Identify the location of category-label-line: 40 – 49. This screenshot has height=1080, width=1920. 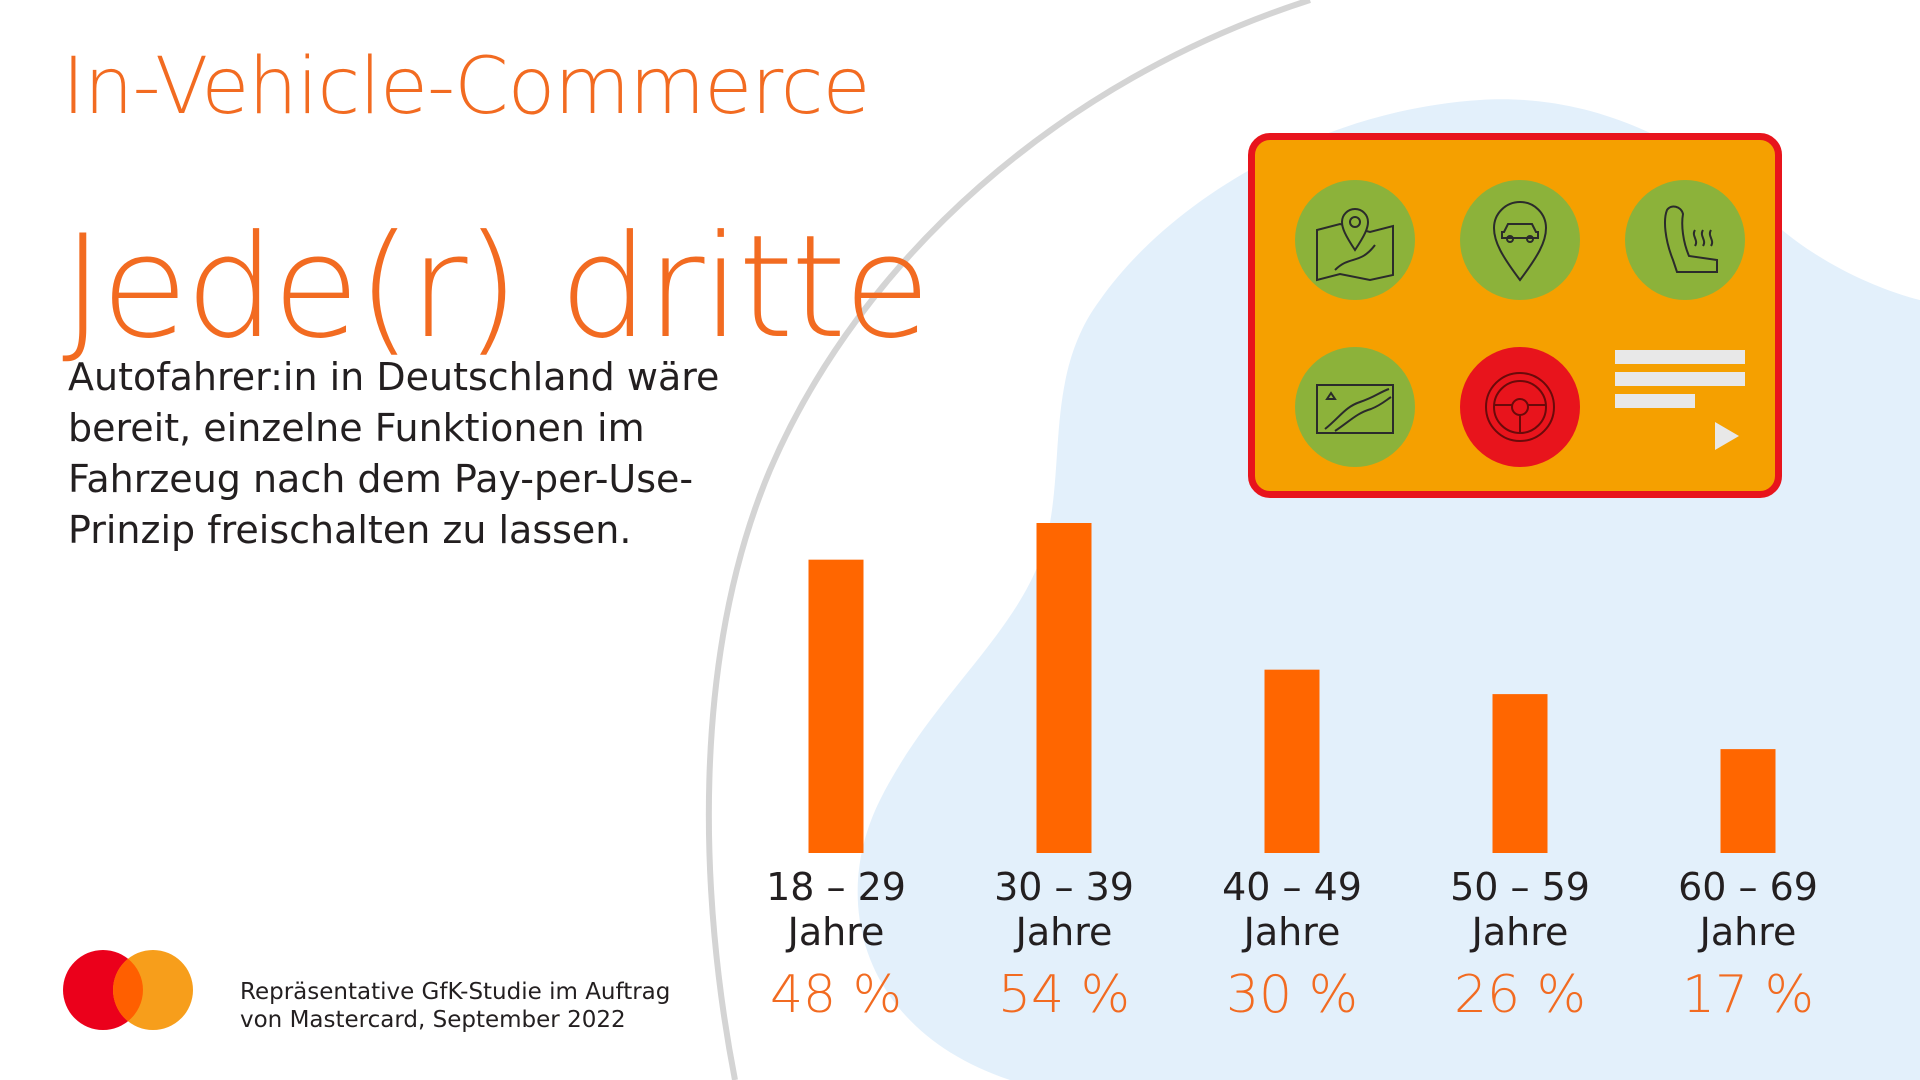
(1292, 887).